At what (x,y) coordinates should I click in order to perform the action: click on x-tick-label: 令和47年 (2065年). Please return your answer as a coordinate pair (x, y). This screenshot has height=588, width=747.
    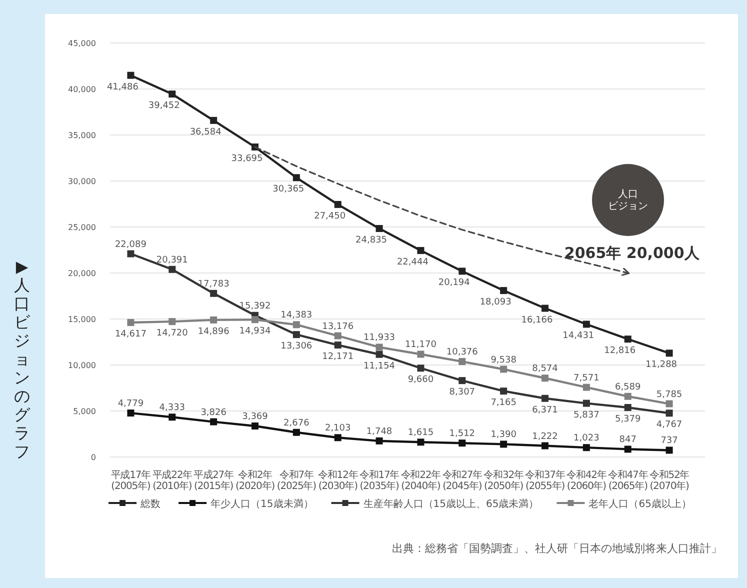
    Looking at the image, I should click on (628, 480).